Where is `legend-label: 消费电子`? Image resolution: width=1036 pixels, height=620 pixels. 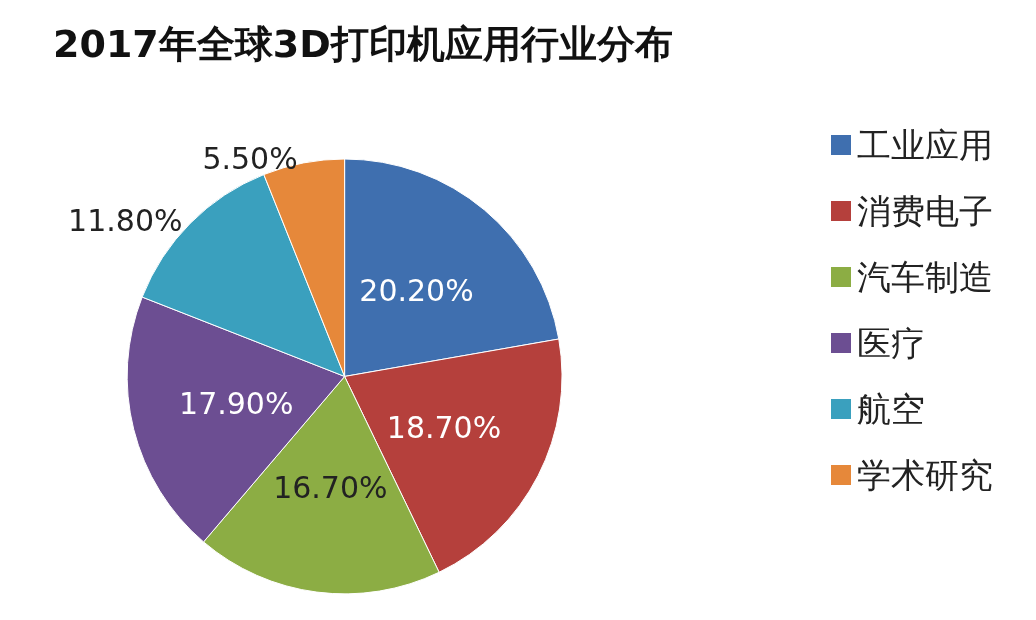
legend-label: 消费电子 is located at coordinates (925, 211).